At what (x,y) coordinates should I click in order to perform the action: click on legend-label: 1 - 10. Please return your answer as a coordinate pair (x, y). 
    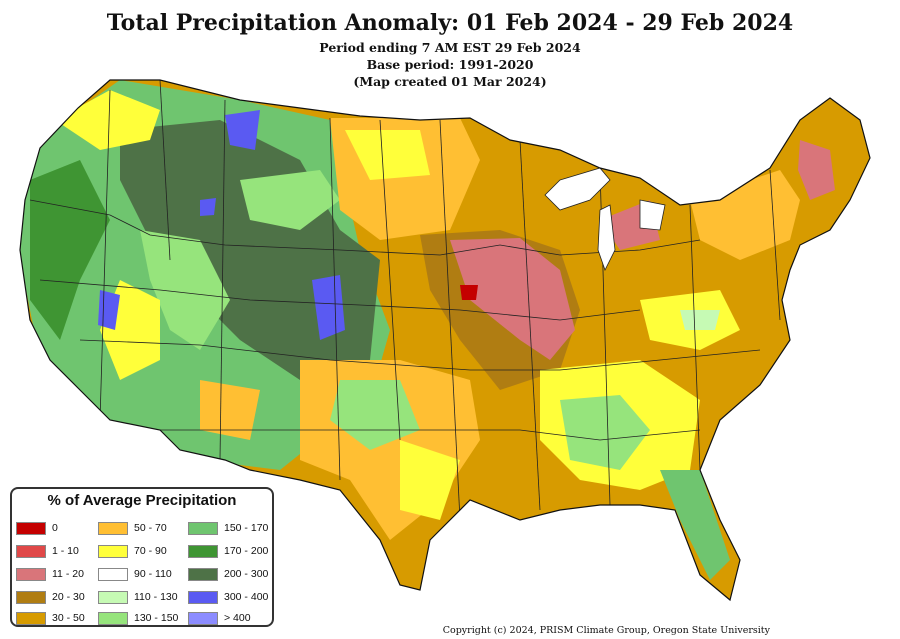
    Looking at the image, I should click on (65, 551).